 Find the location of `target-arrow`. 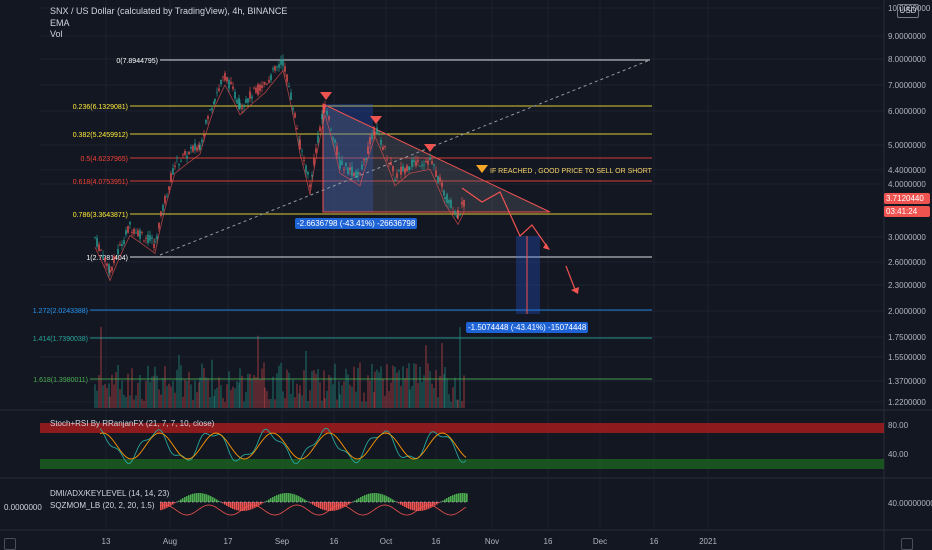

target-arrow is located at coordinates (571, 279).